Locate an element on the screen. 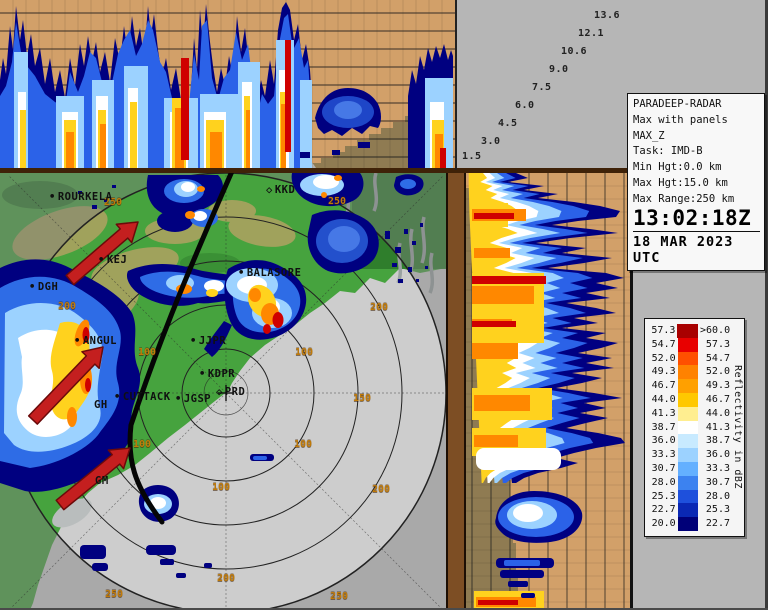  annotation-front-line is located at coordinates (180, 349).